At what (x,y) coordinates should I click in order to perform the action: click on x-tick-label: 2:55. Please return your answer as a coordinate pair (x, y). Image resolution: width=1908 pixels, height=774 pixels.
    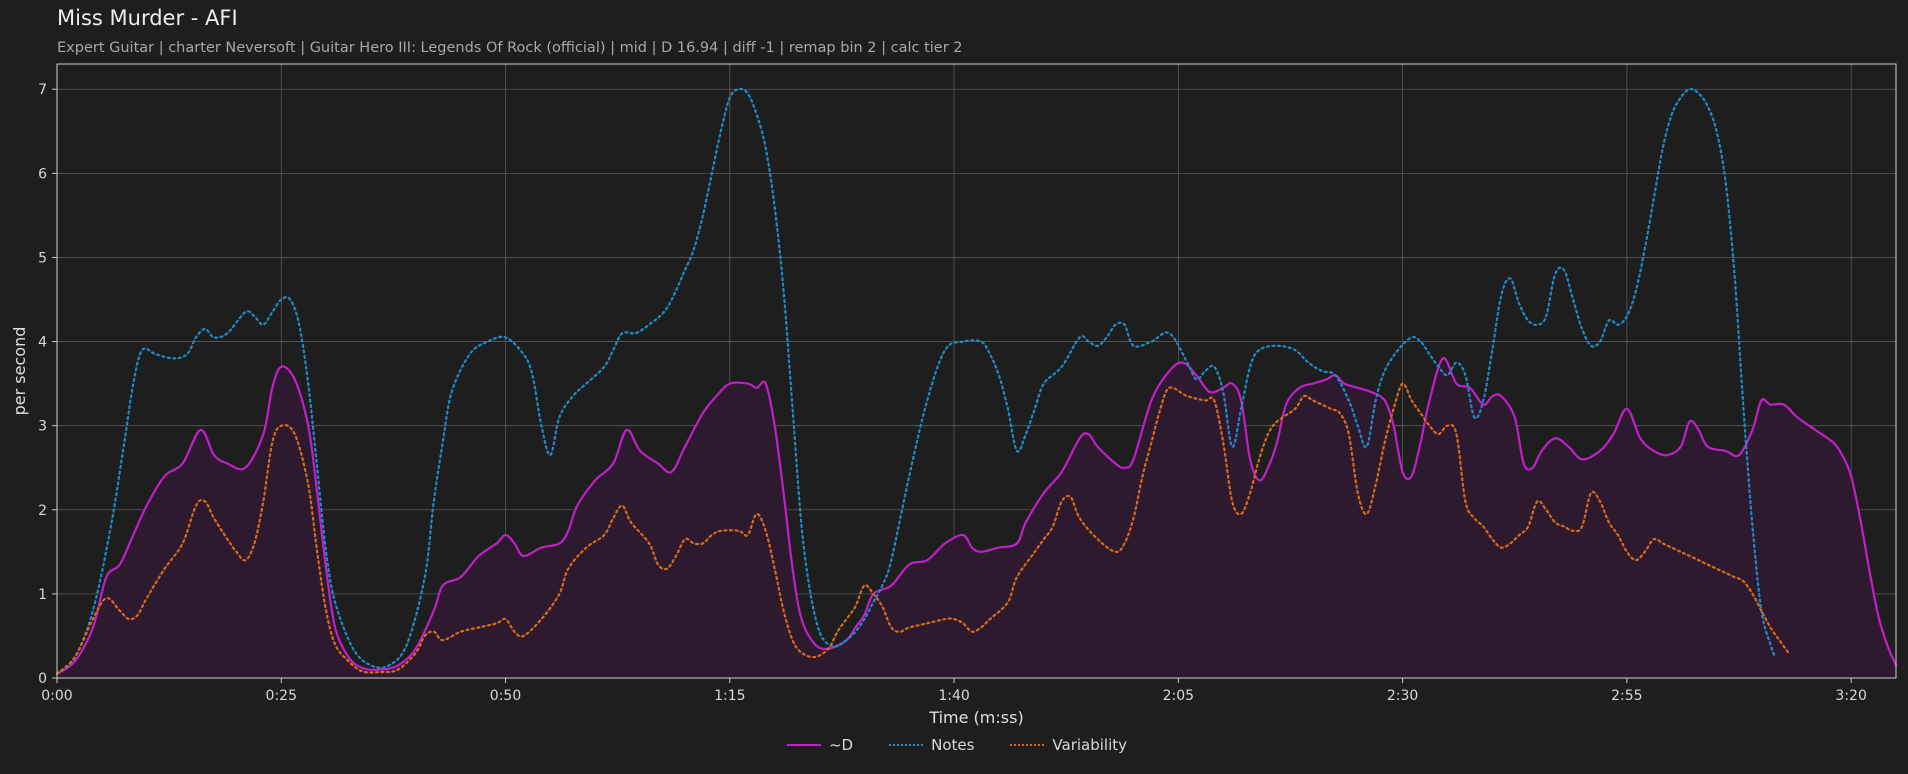
    Looking at the image, I should click on (1626, 696).